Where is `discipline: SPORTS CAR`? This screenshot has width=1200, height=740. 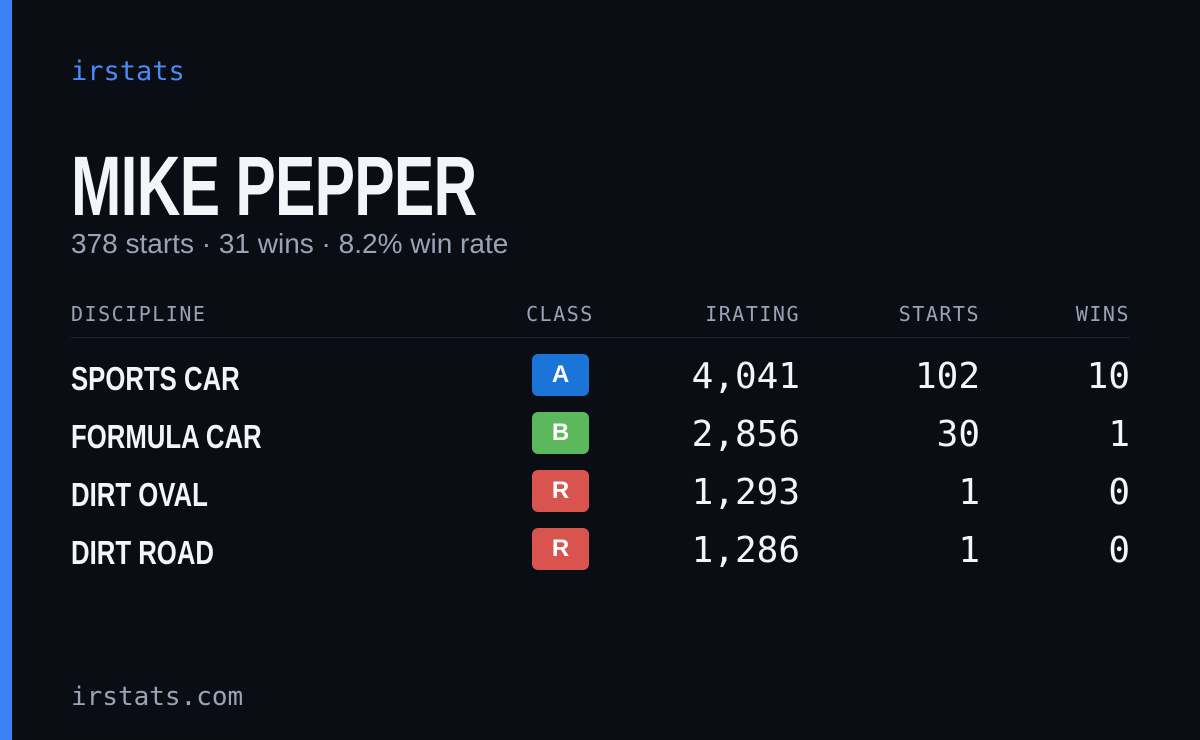 discipline: SPORTS CAR is located at coordinates (155, 378).